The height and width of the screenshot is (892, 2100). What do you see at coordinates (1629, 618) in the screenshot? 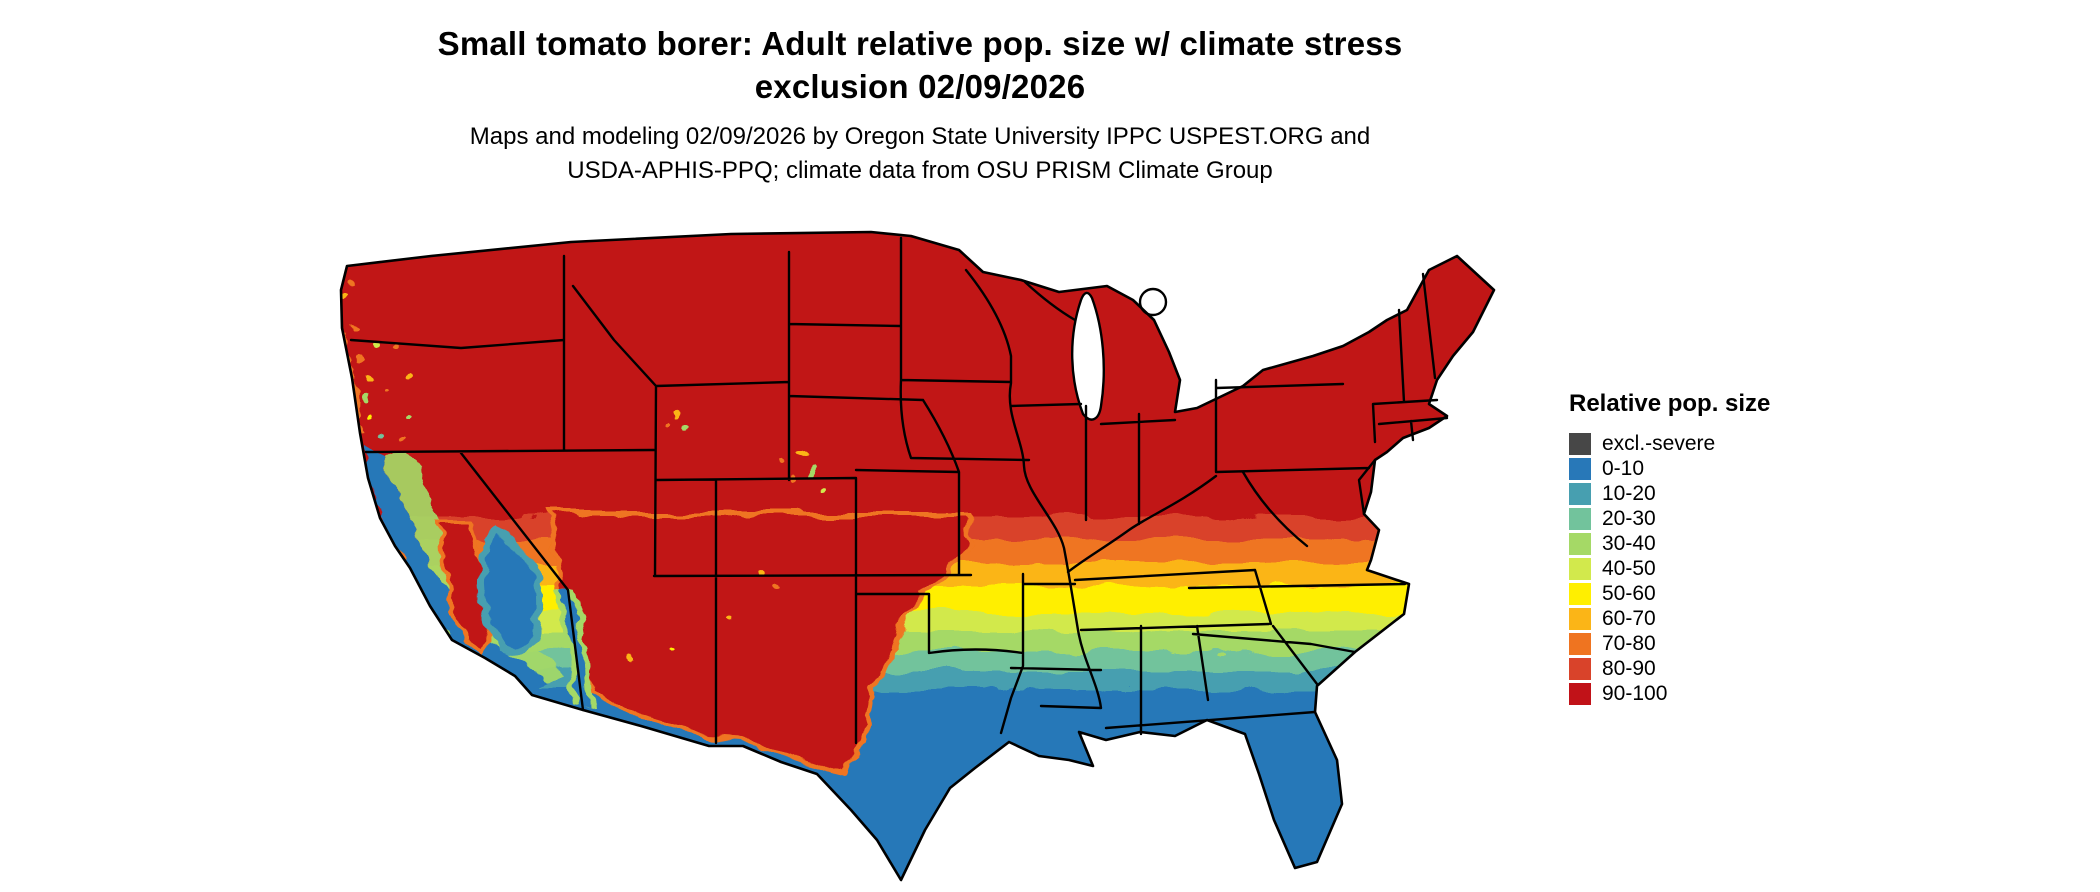
I see `legend-label: 60-70` at bounding box center [1629, 618].